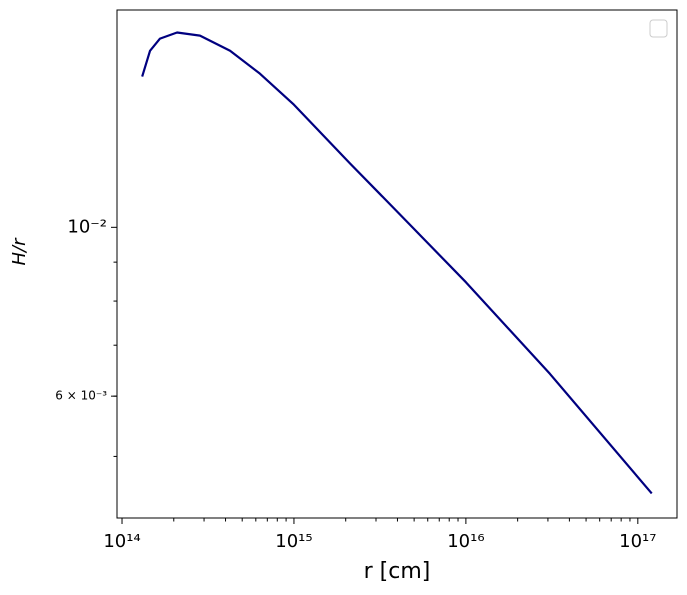 The width and height of the screenshot is (687, 595). I want to click on x-axis-label: r [cm], so click(397, 571).